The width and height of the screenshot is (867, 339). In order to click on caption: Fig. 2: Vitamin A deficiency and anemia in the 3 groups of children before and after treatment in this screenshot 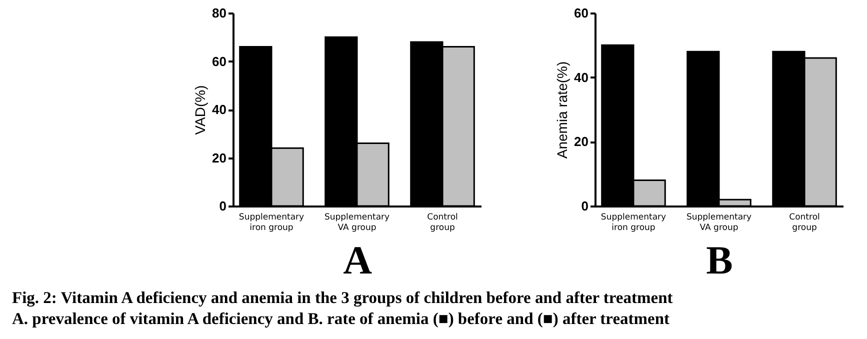, I will do `click(342, 297)`.